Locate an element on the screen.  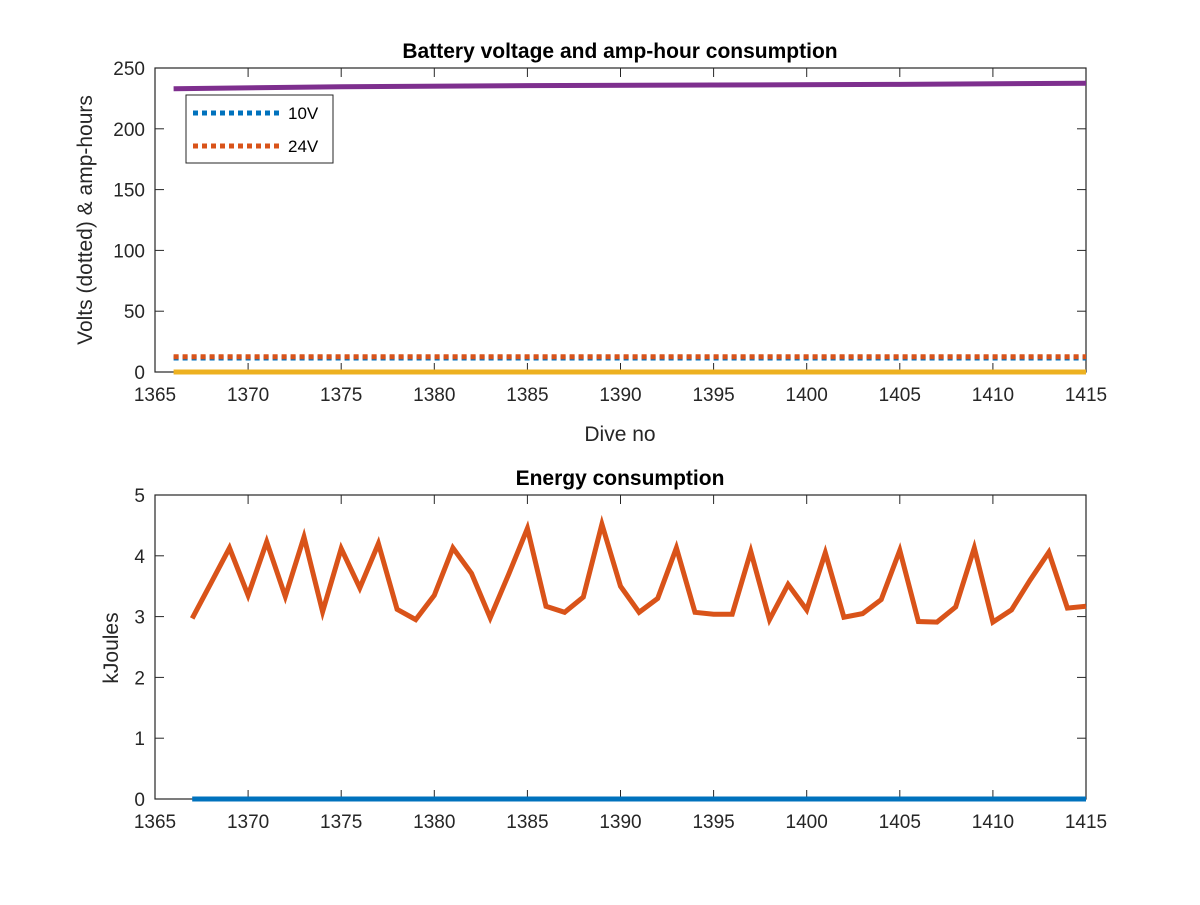
y-tick-label: 250 is located at coordinates (129, 69).